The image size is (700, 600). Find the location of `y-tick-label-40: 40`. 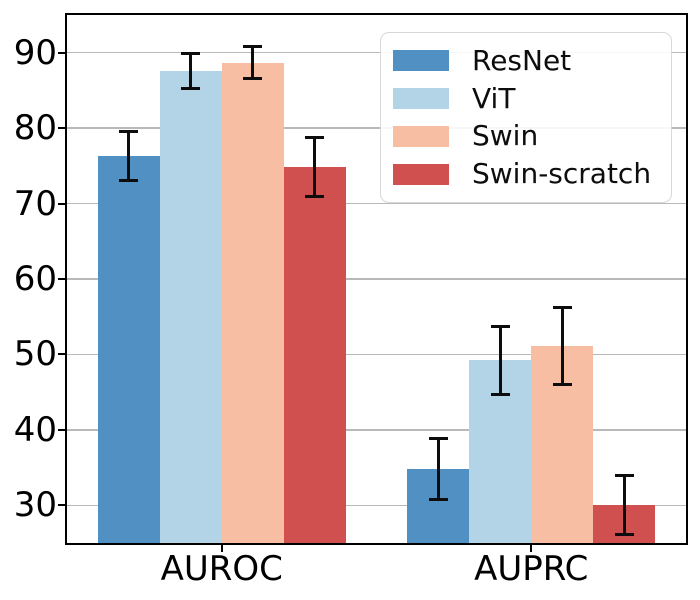

y-tick-label-40: 40 is located at coordinates (35, 429).